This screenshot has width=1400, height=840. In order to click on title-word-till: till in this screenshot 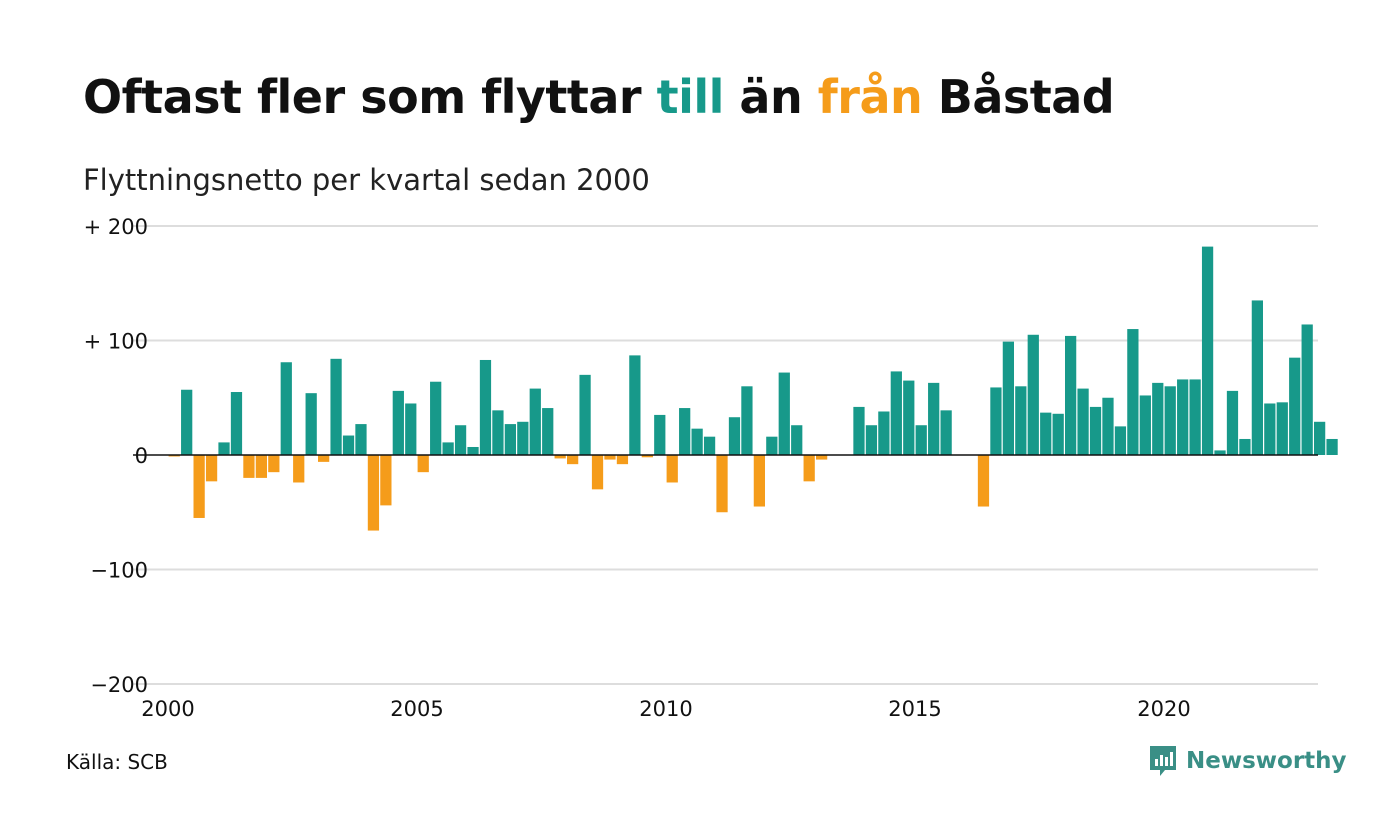, I will do `click(690, 97)`.